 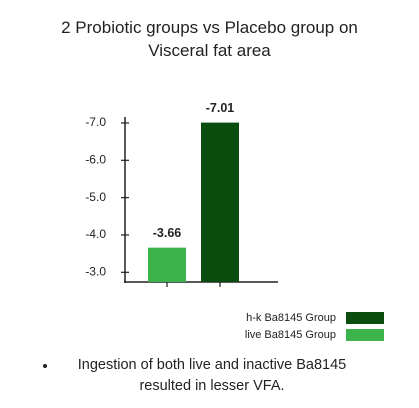 What do you see at coordinates (95, 271) in the screenshot?
I see `y-tick-label: -3.0` at bounding box center [95, 271].